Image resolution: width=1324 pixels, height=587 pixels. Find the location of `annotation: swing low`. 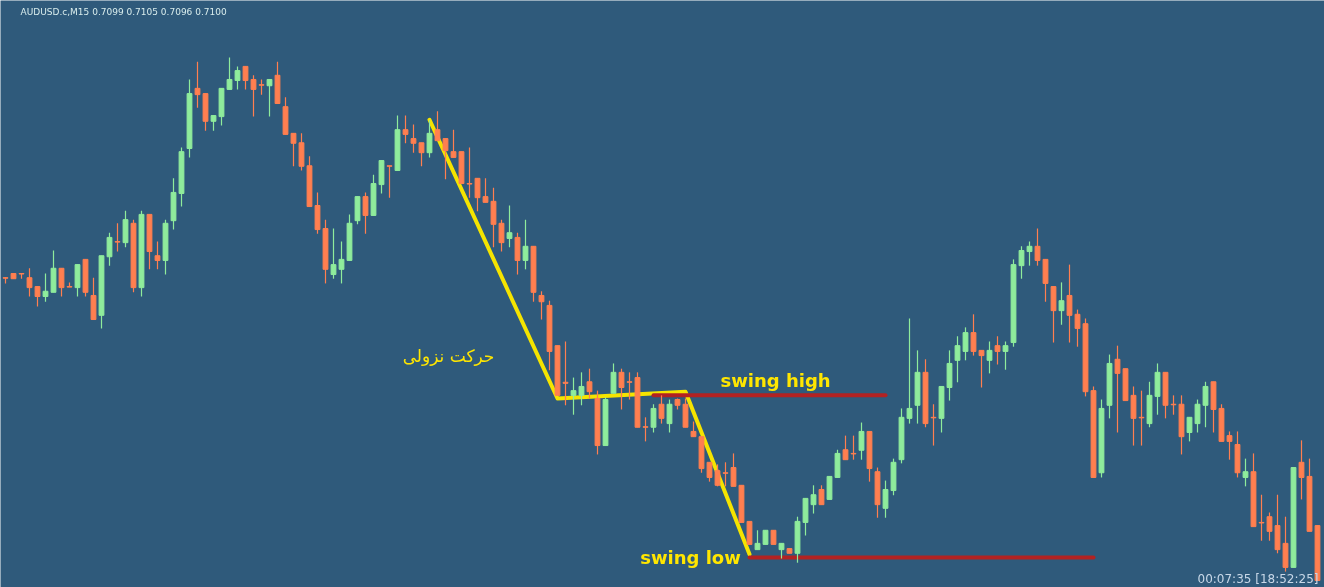

annotation: swing low is located at coordinates (690, 557).